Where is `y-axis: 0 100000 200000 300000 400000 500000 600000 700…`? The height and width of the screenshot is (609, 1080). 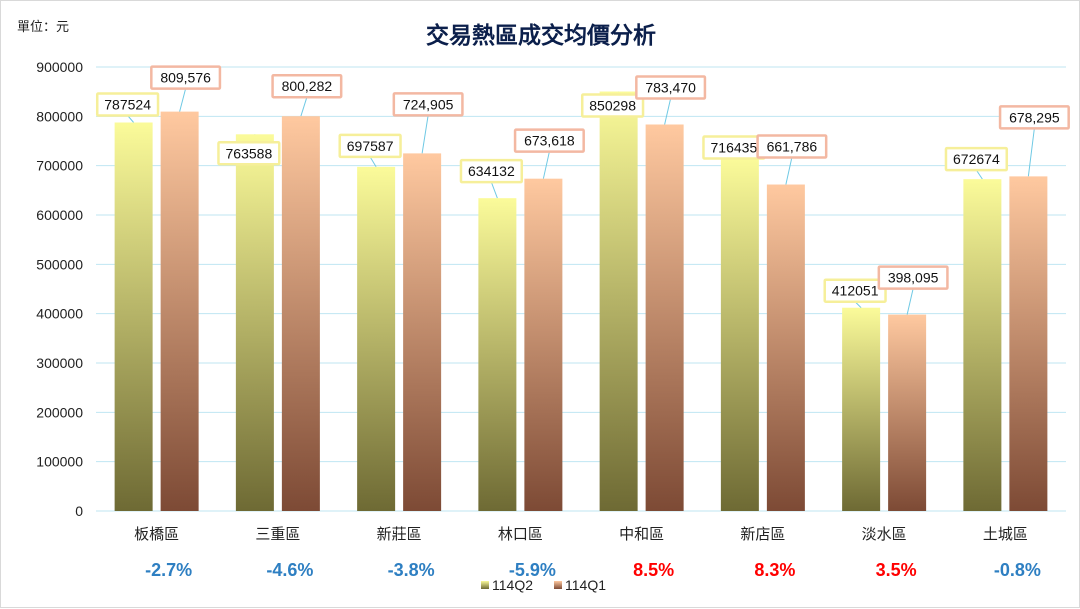 y-axis: 0 100000 200000 300000 400000 500000 600000 700… is located at coordinates (59, 289).